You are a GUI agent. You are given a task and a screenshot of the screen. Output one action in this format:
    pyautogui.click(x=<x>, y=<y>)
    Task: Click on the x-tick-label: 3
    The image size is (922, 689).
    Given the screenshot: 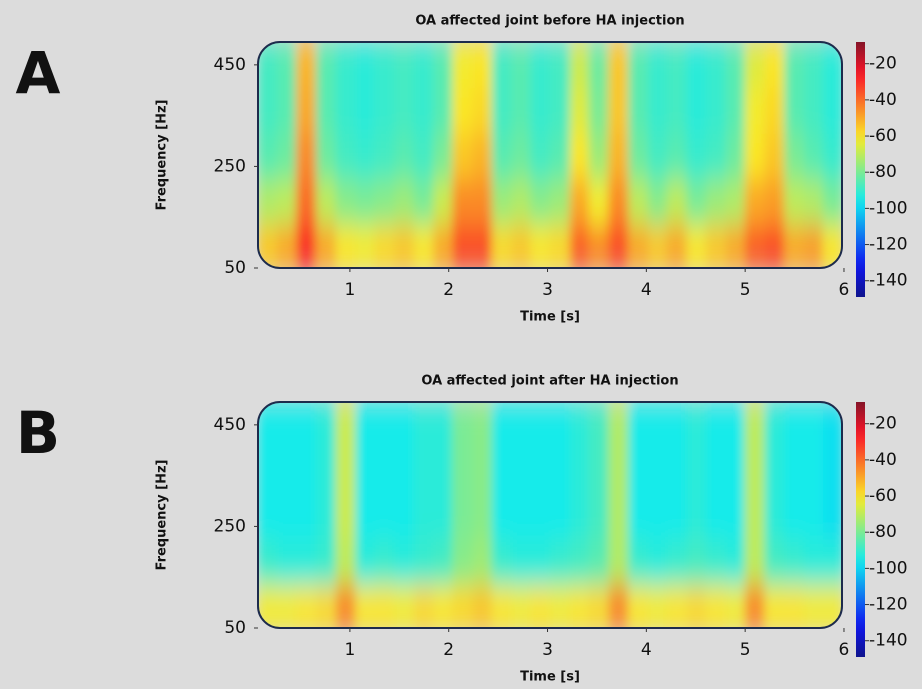 What is the action you would take?
    pyautogui.click(x=547, y=290)
    